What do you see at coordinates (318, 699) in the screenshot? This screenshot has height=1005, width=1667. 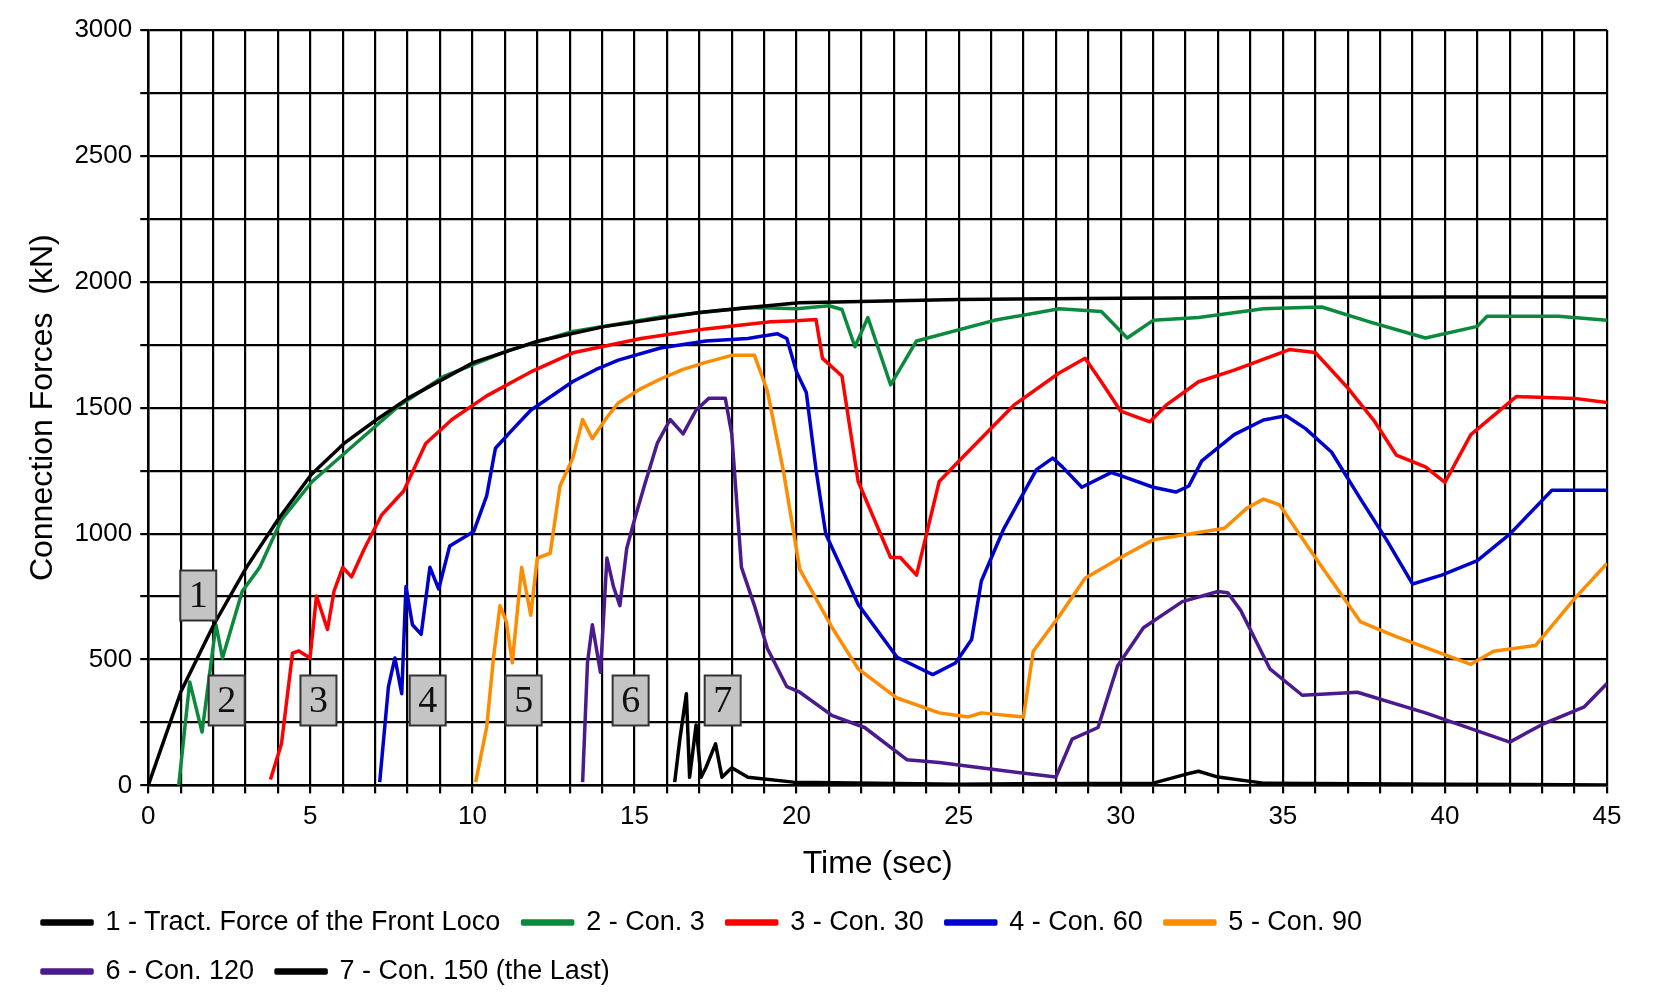 I see `annotation: 3` at bounding box center [318, 699].